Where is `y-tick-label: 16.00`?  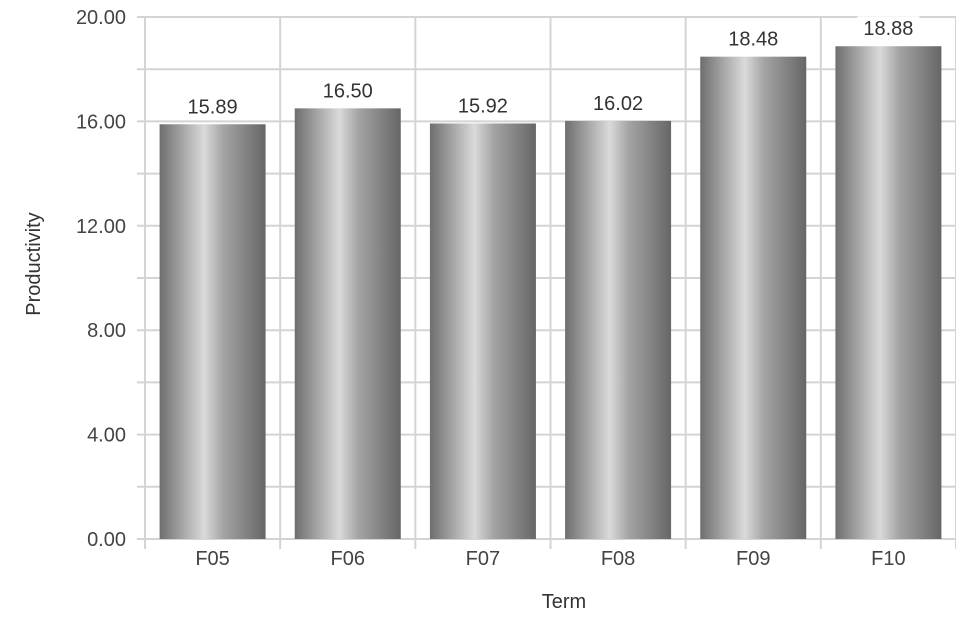
y-tick-label: 16.00 is located at coordinates (101, 122).